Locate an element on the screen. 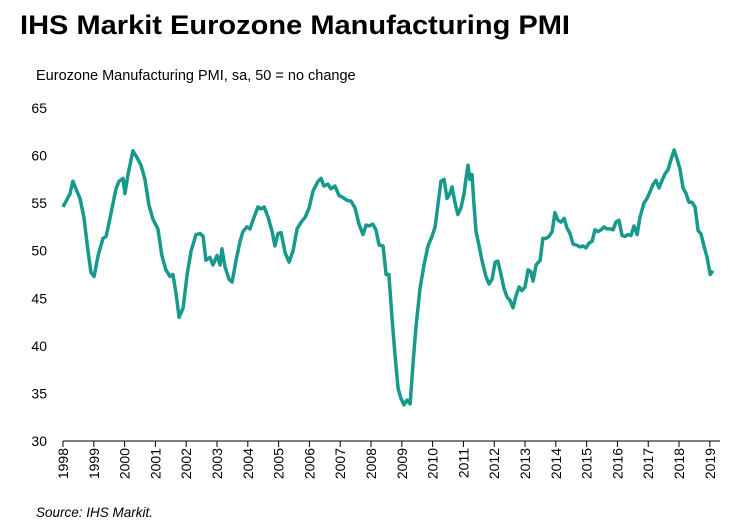  x-tick-label: 1998 is located at coordinates (63, 463).